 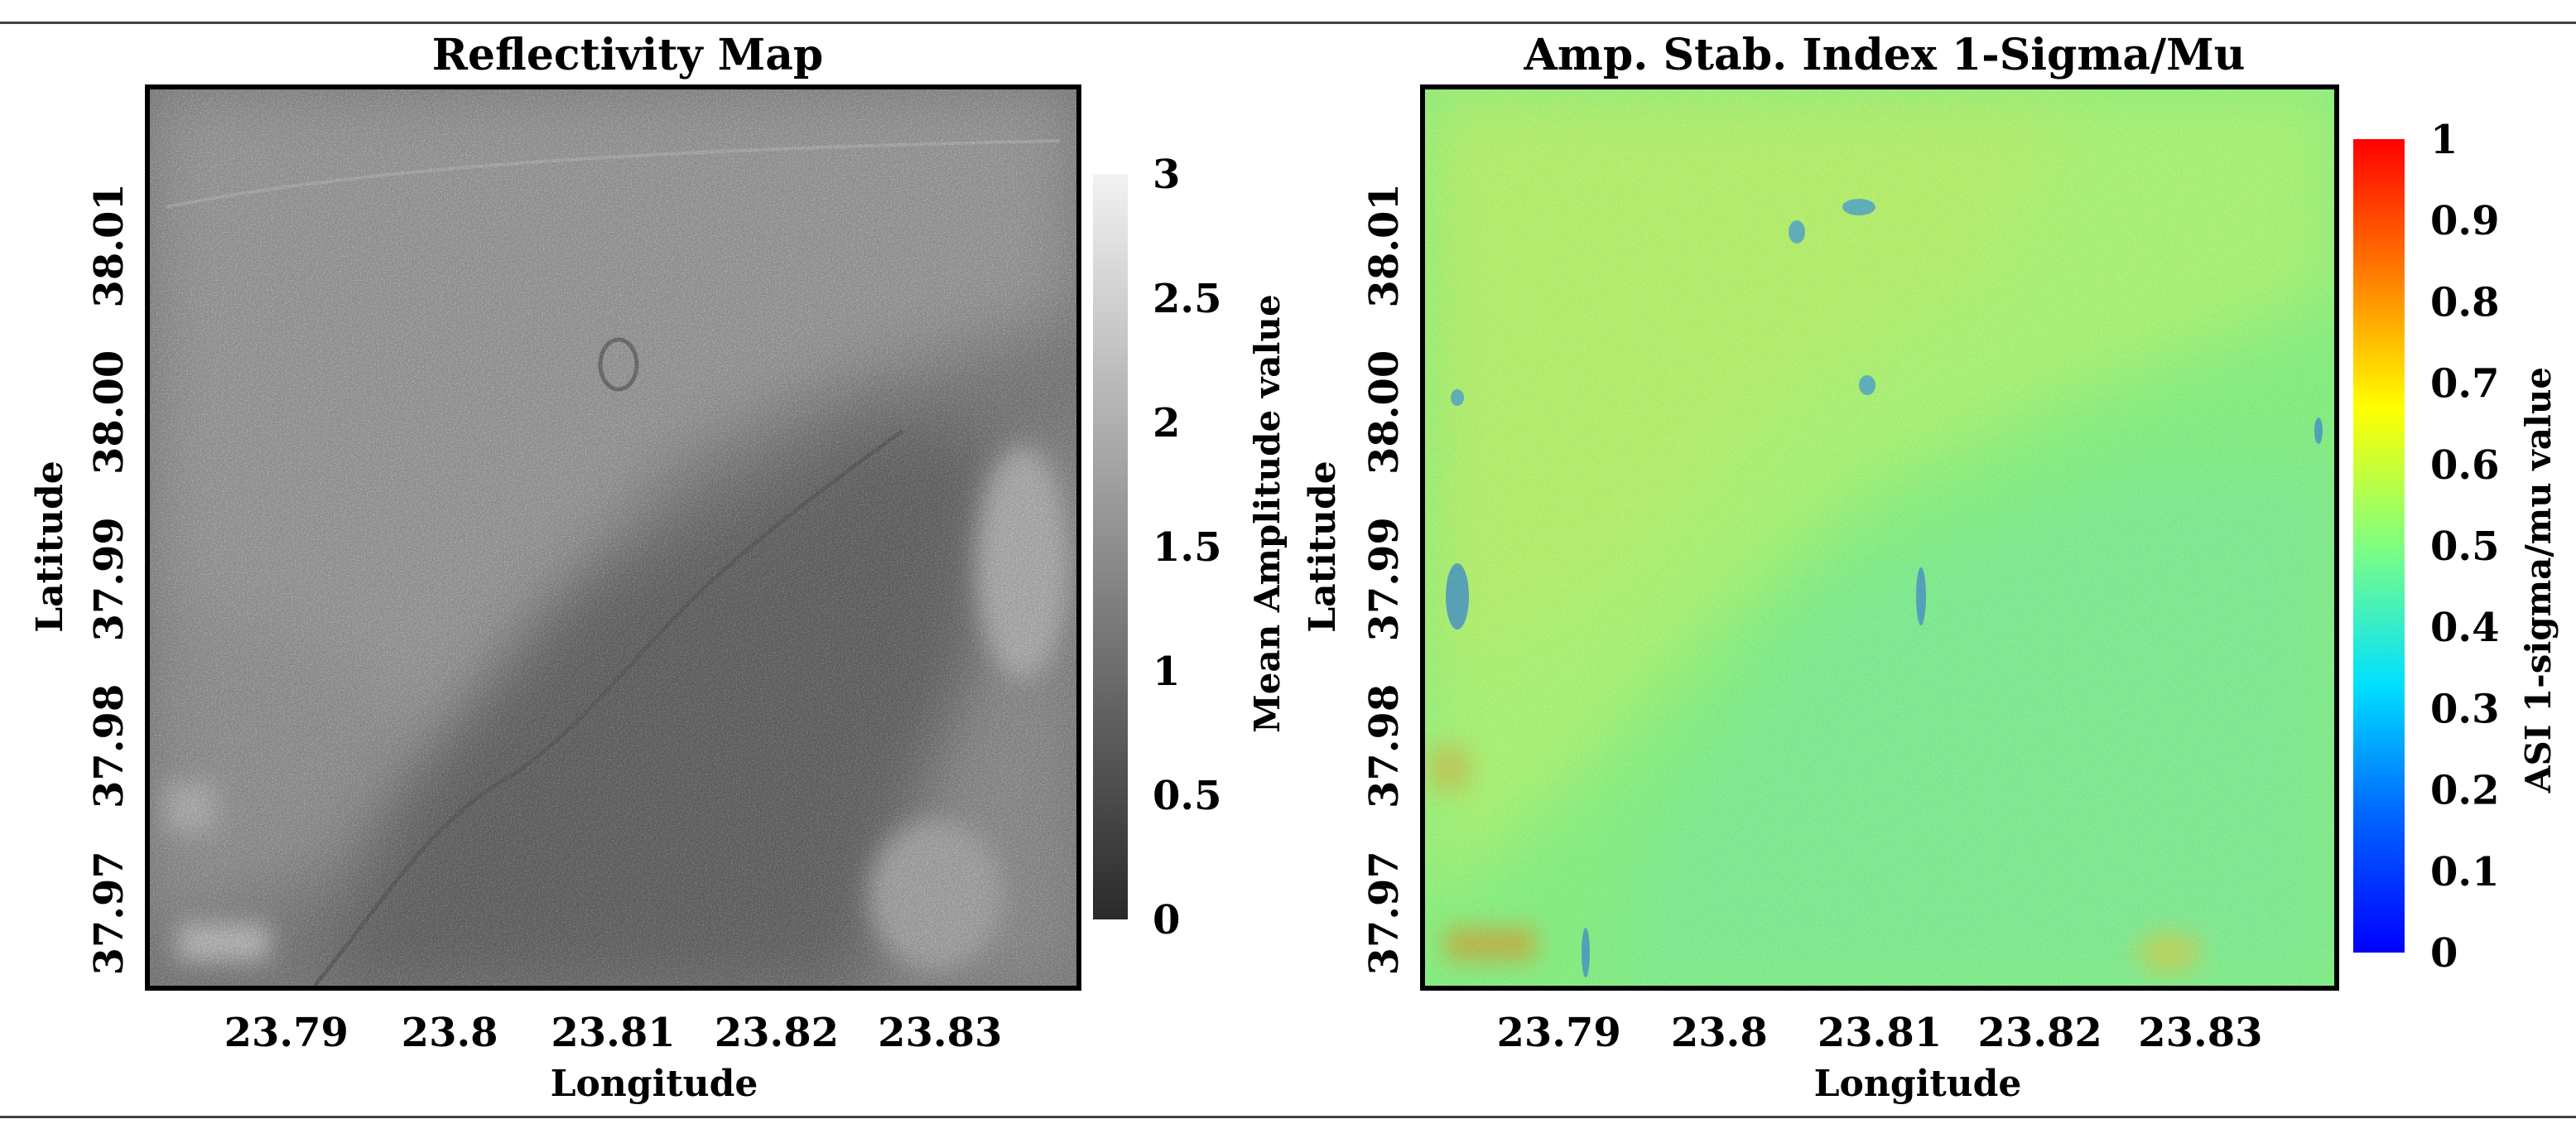 I want to click on colorbar-ticks: 3 2.5 2 1.5 1 0.5 0, so click(x=1187, y=547).